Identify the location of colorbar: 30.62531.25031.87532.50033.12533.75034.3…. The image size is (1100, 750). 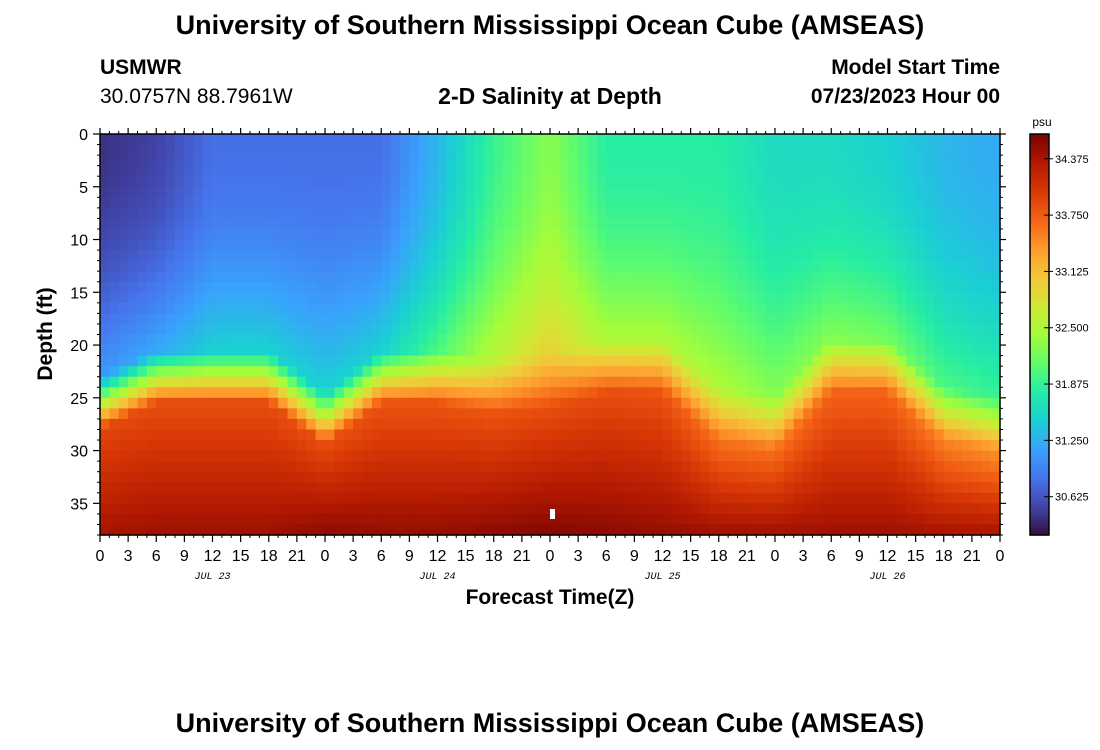
(1059, 334).